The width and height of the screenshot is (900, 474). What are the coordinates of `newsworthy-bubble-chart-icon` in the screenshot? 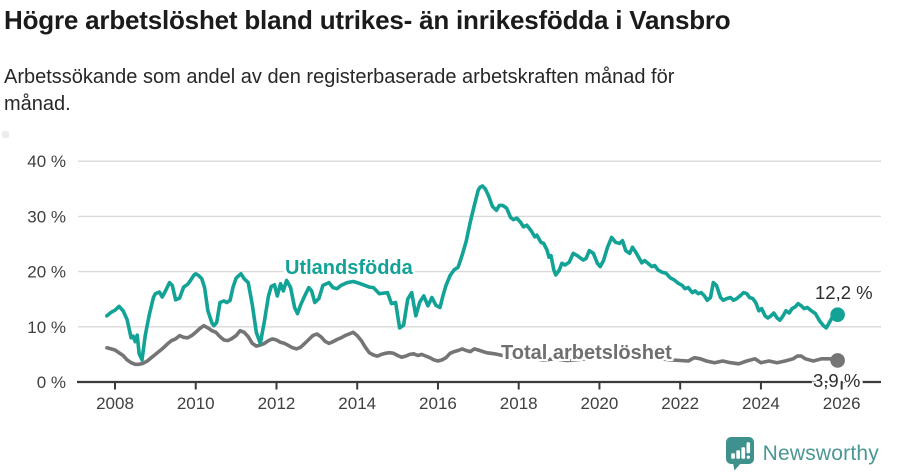 It's located at (739, 454).